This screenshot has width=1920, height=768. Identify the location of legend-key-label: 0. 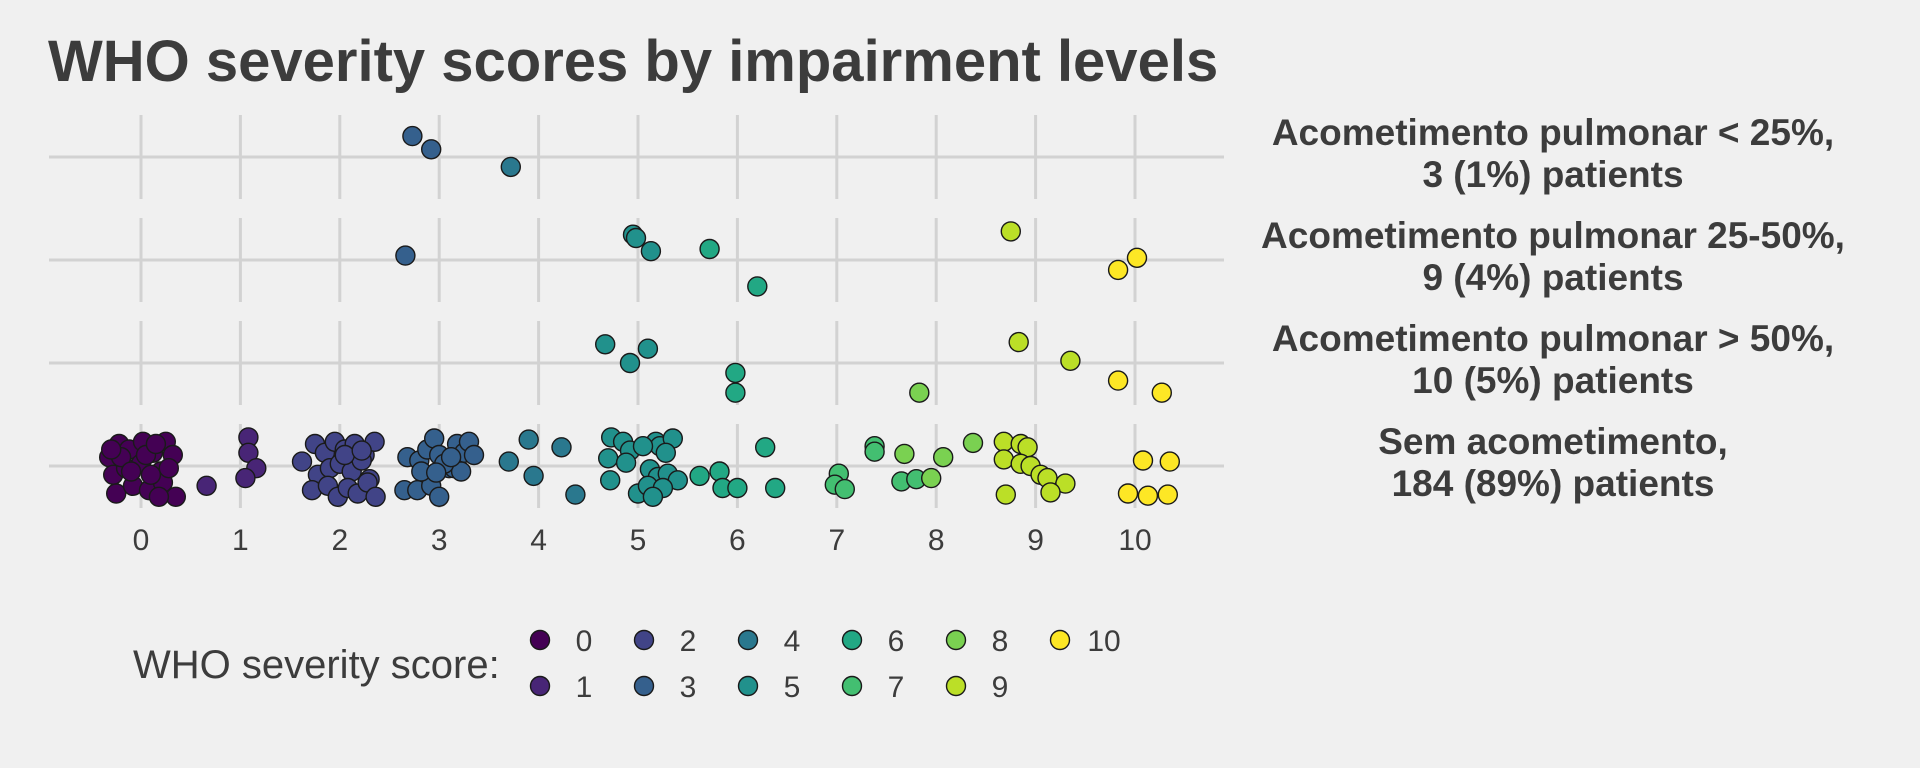
(584, 641).